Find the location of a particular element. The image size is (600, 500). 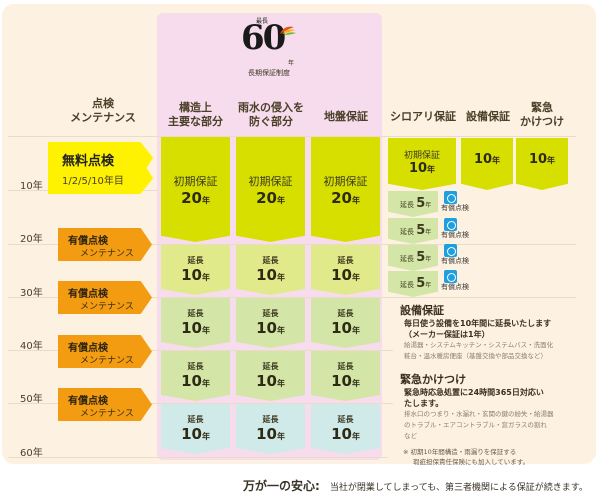

leaf-icon is located at coordinates (288, 30).